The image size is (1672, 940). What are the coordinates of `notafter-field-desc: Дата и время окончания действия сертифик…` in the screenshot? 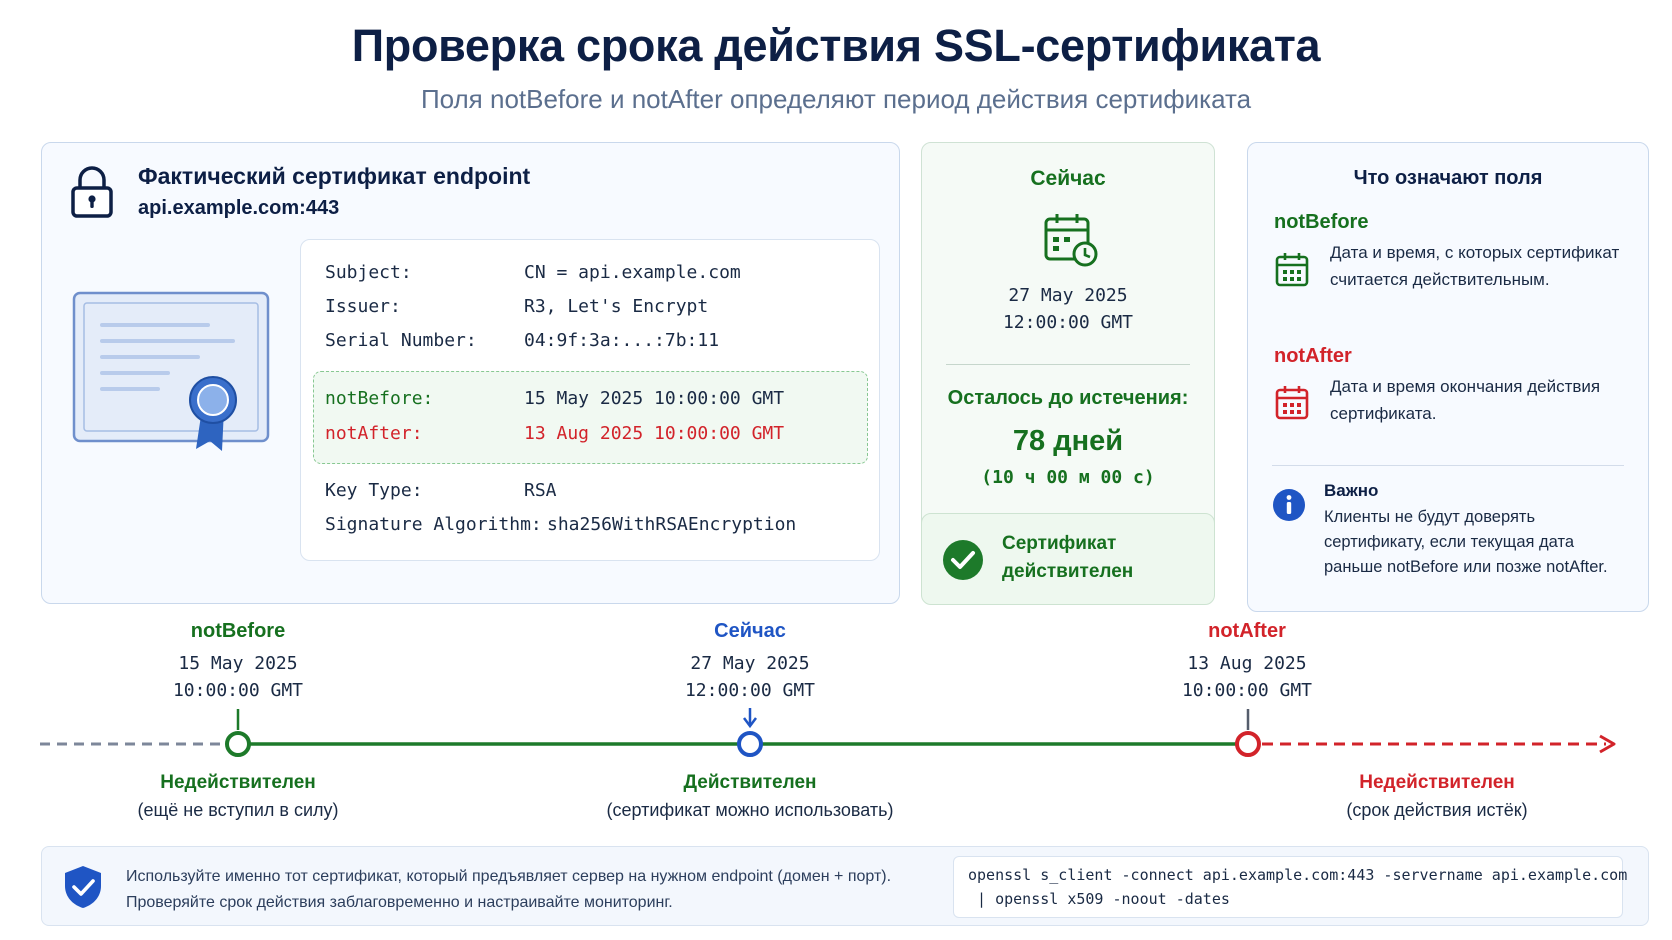 It's located at (1465, 400).